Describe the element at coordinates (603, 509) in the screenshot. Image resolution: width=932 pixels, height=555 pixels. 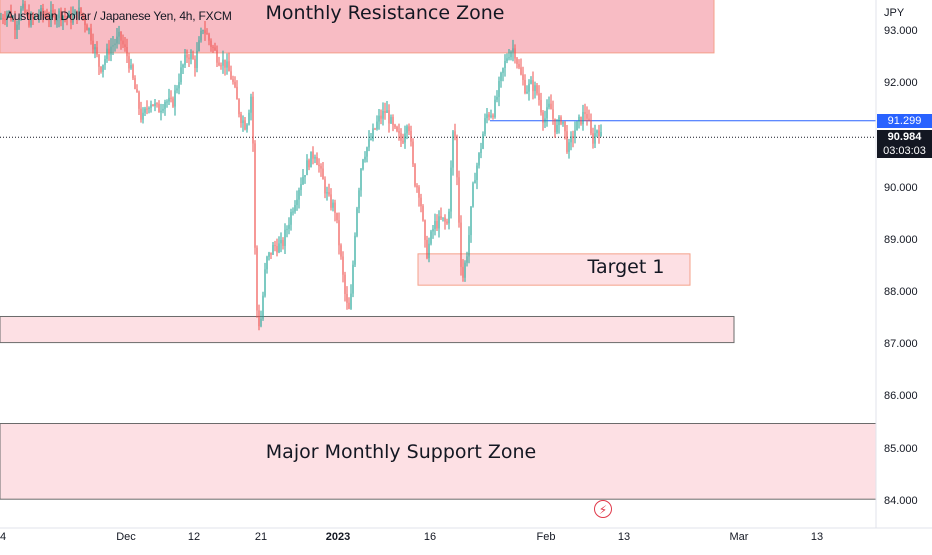
I see `lightning-icon: ⚡` at that location.